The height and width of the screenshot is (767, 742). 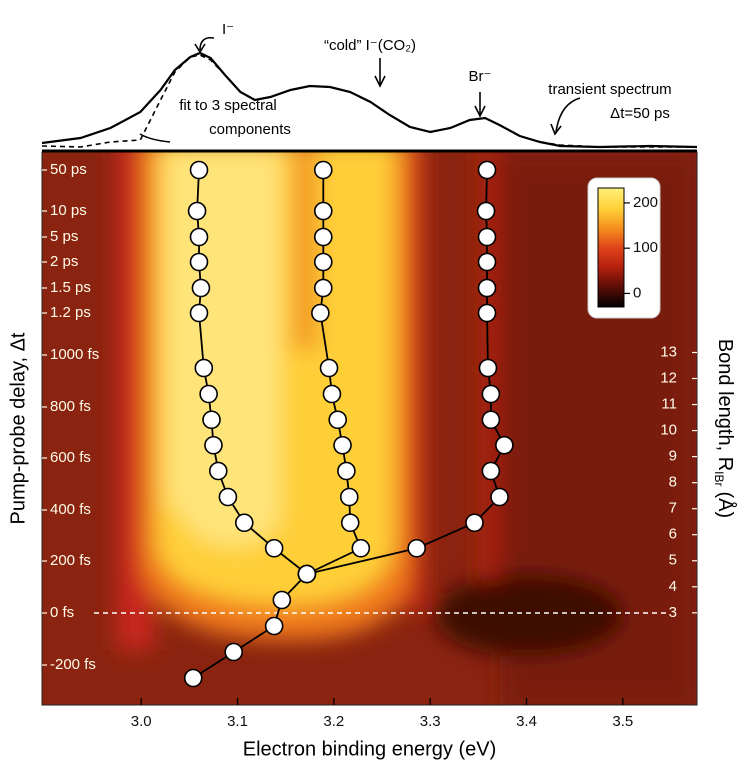 I want to click on y2-tick-label: 8, so click(x=673, y=482).